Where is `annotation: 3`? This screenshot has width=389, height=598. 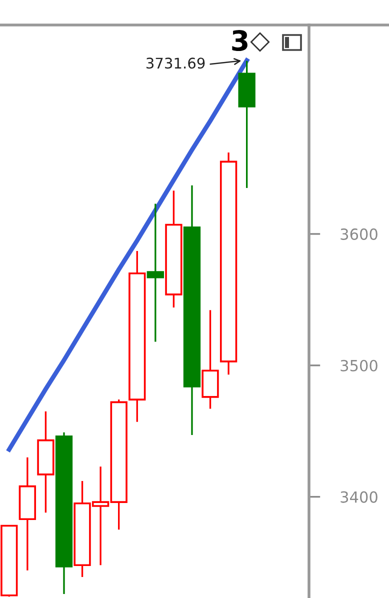 annotation: 3 is located at coordinates (240, 41).